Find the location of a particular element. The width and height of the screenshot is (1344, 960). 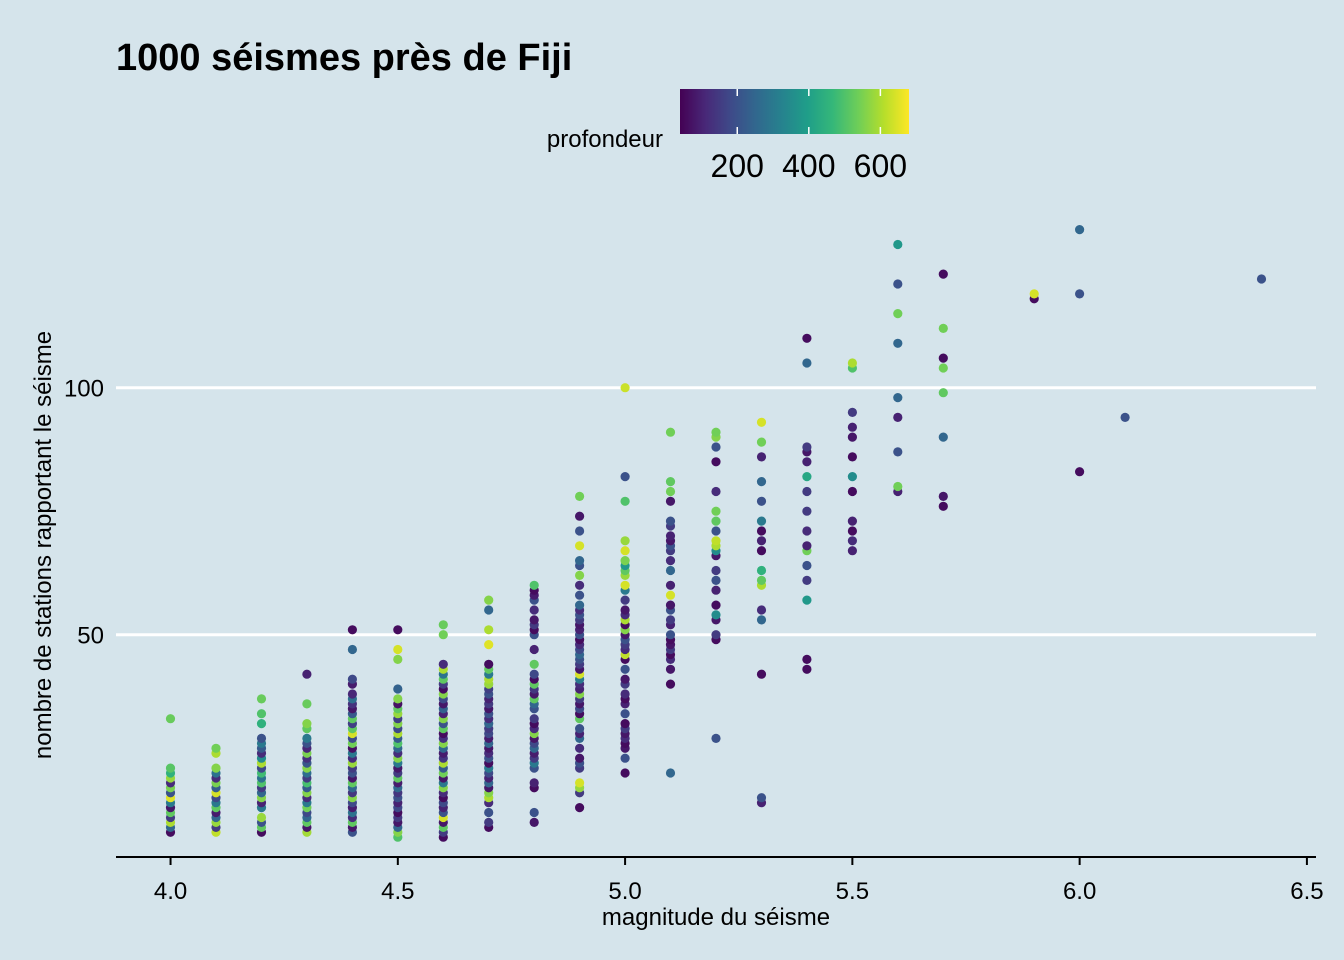

x-axis-title: magnitude du séisme is located at coordinates (716, 917).